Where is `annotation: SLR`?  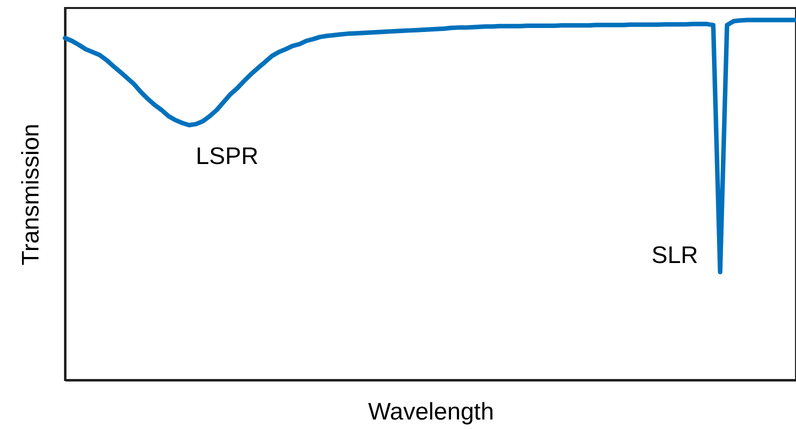
annotation: SLR is located at coordinates (674, 255).